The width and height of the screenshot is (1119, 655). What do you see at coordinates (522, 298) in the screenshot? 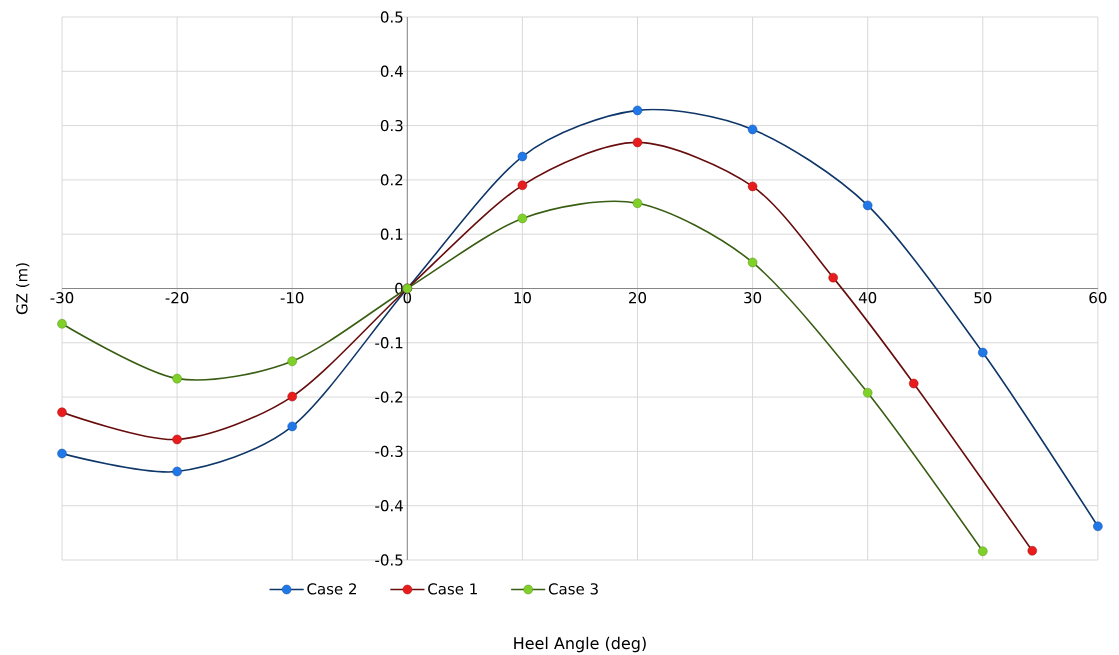
I see `x-tick-label: 10` at bounding box center [522, 298].